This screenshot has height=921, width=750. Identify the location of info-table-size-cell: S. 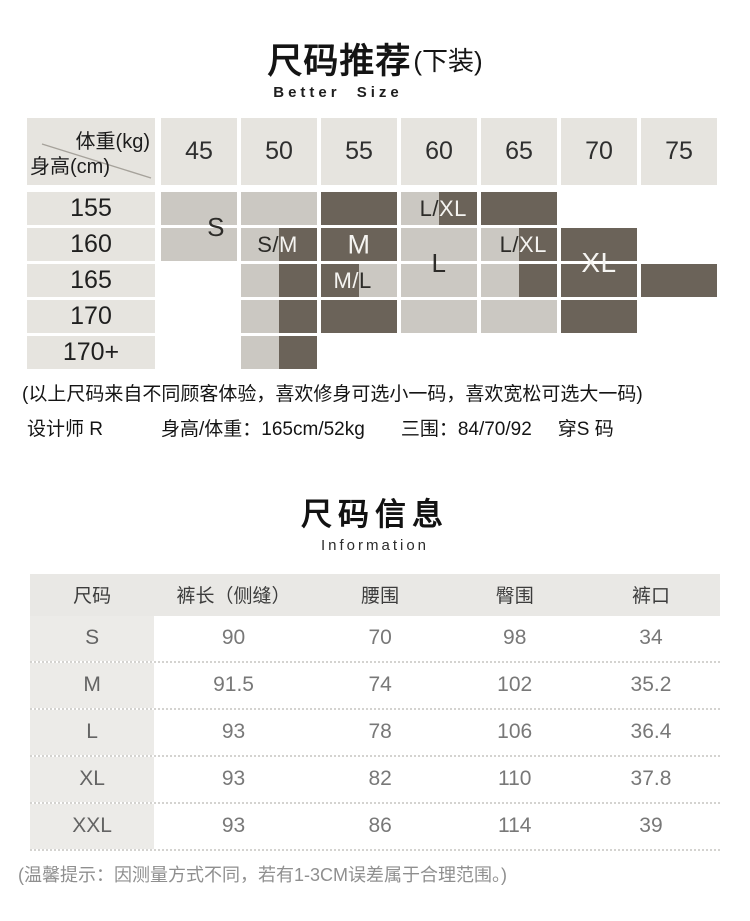
(92, 638).